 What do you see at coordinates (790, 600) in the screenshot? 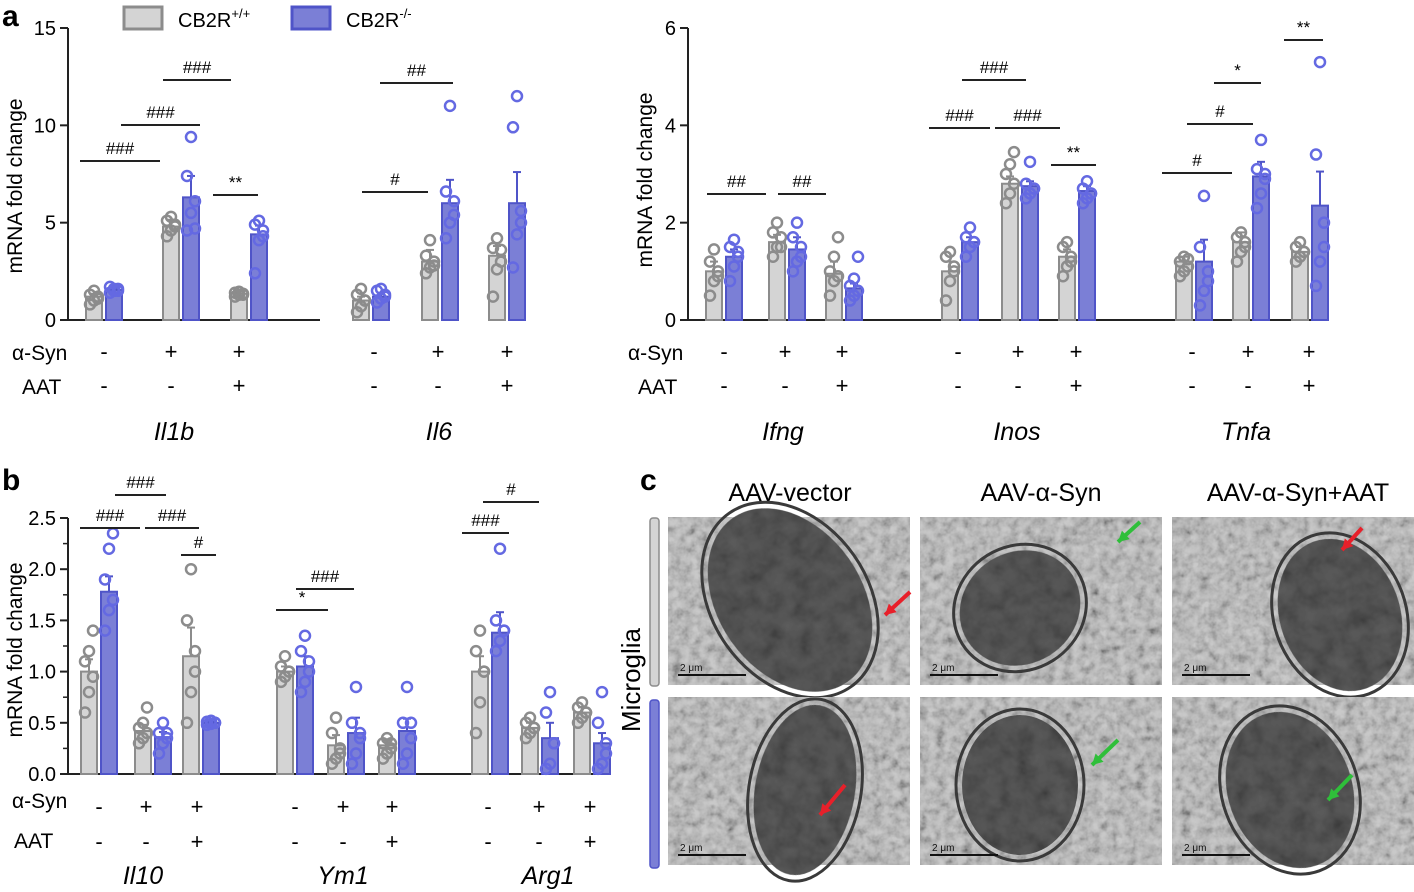
I see `micrograph-1: 2 μm` at bounding box center [790, 600].